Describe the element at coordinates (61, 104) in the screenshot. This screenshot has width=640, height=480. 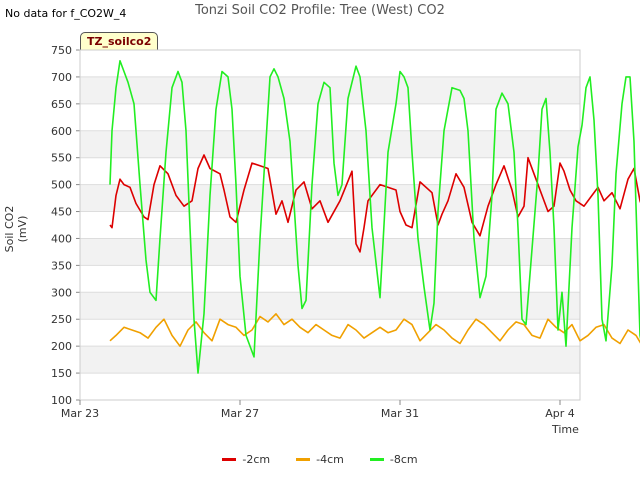
I see `y-tick-label: 650` at that location.